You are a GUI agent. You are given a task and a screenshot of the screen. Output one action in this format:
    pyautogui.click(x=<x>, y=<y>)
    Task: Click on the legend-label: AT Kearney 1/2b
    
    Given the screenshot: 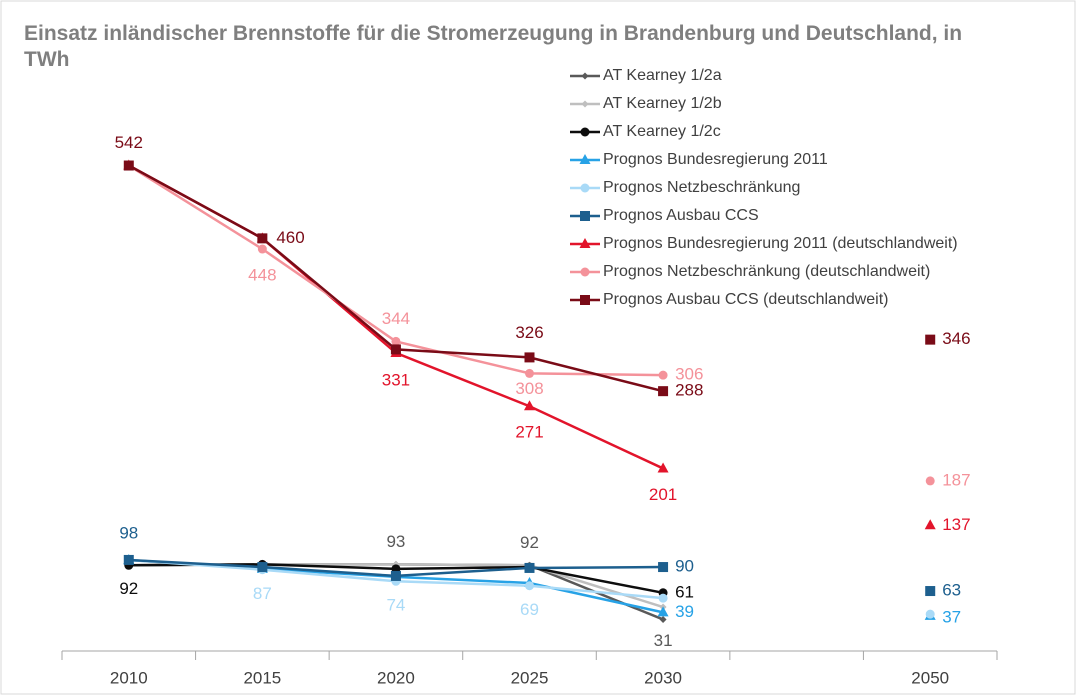 What is the action you would take?
    pyautogui.click(x=662, y=103)
    